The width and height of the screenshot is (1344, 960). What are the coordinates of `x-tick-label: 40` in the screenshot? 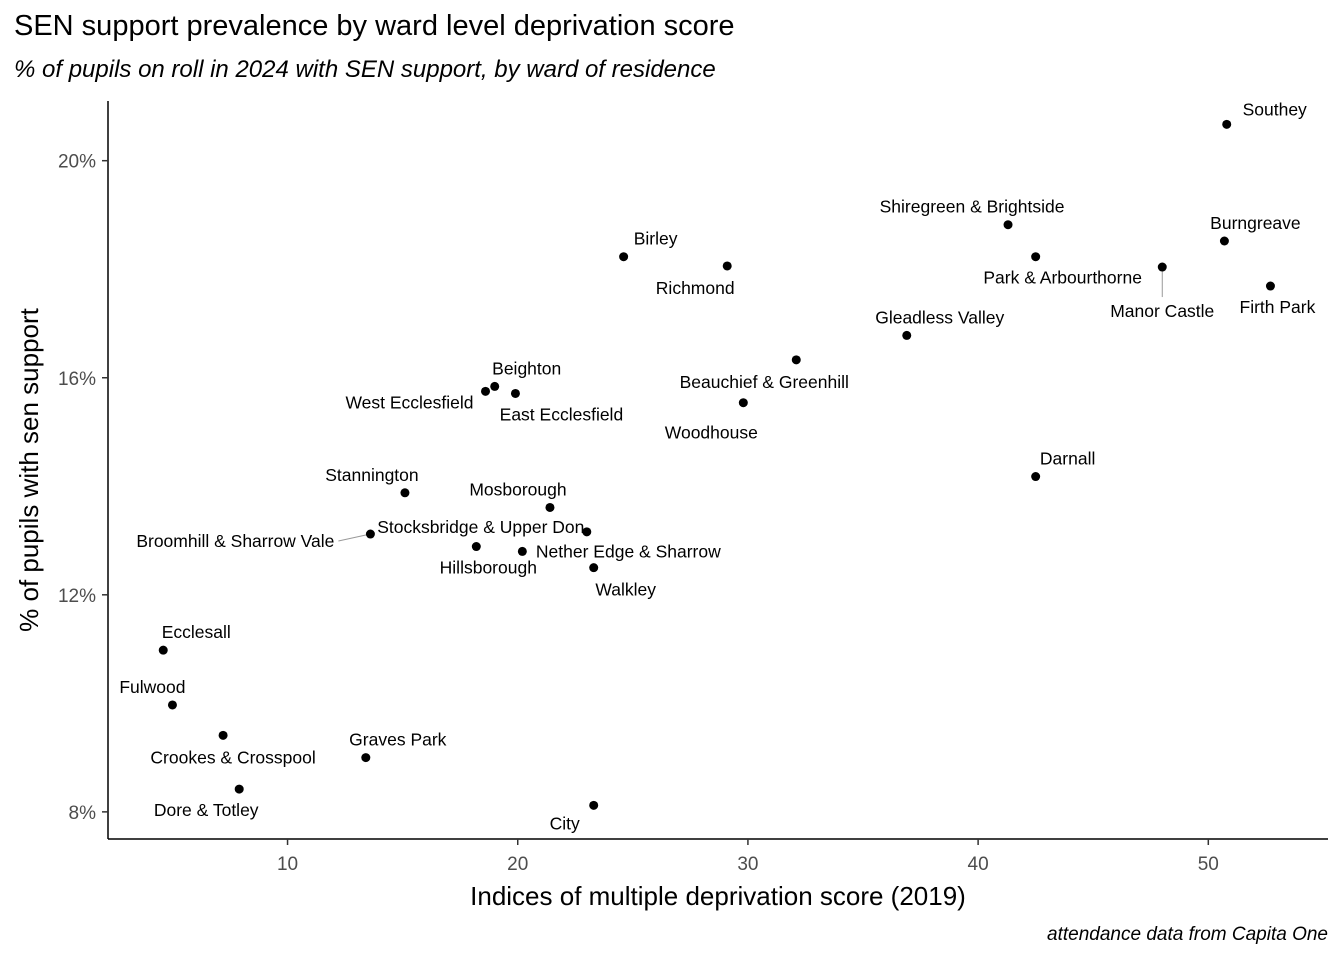 It's located at (978, 864).